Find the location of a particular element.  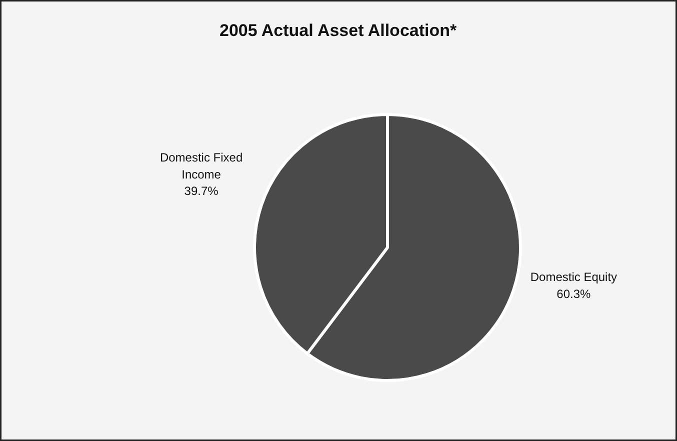

slice-label: Domestic Equity is located at coordinates (574, 277).